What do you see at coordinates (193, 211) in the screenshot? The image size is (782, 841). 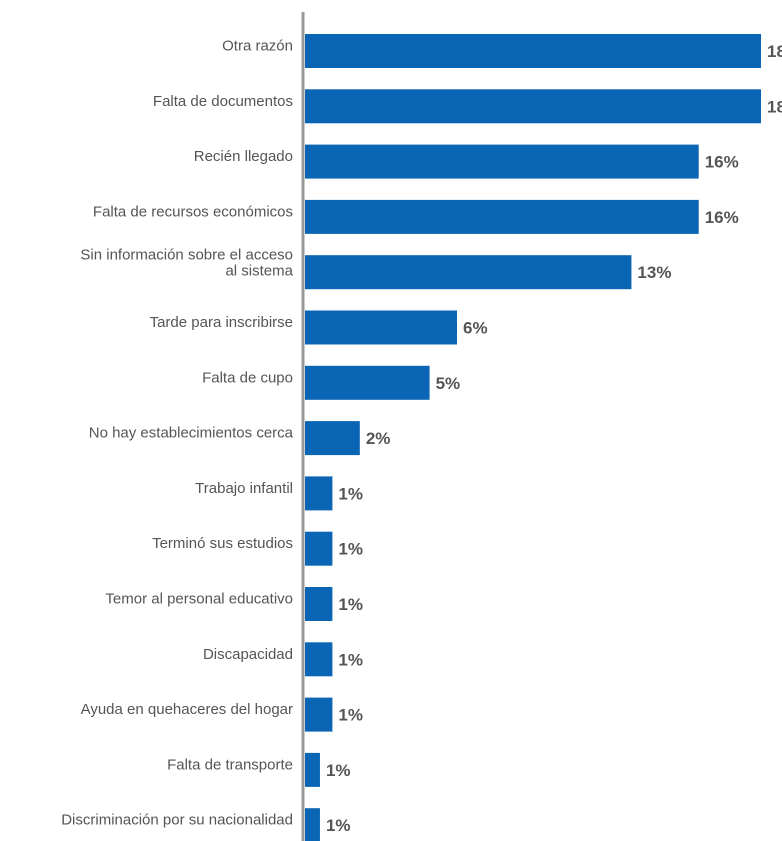 I see `category-label: Falta de recursos económicos` at bounding box center [193, 211].